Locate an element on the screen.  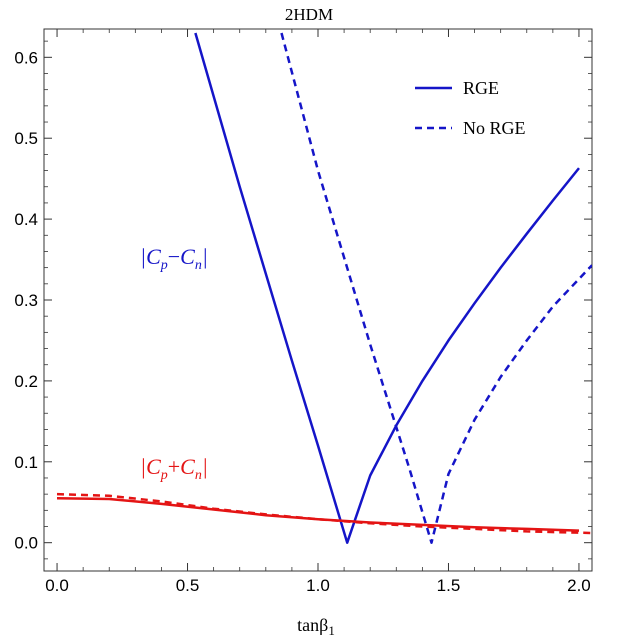
x-tick-label: 2.0 is located at coordinates (579, 585).